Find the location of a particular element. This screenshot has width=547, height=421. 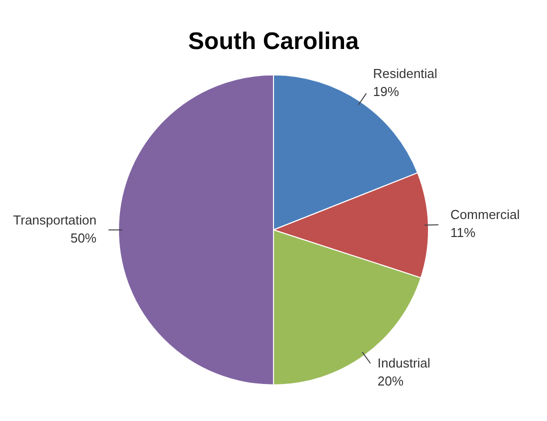

slice-label: Commercial is located at coordinates (485, 214).